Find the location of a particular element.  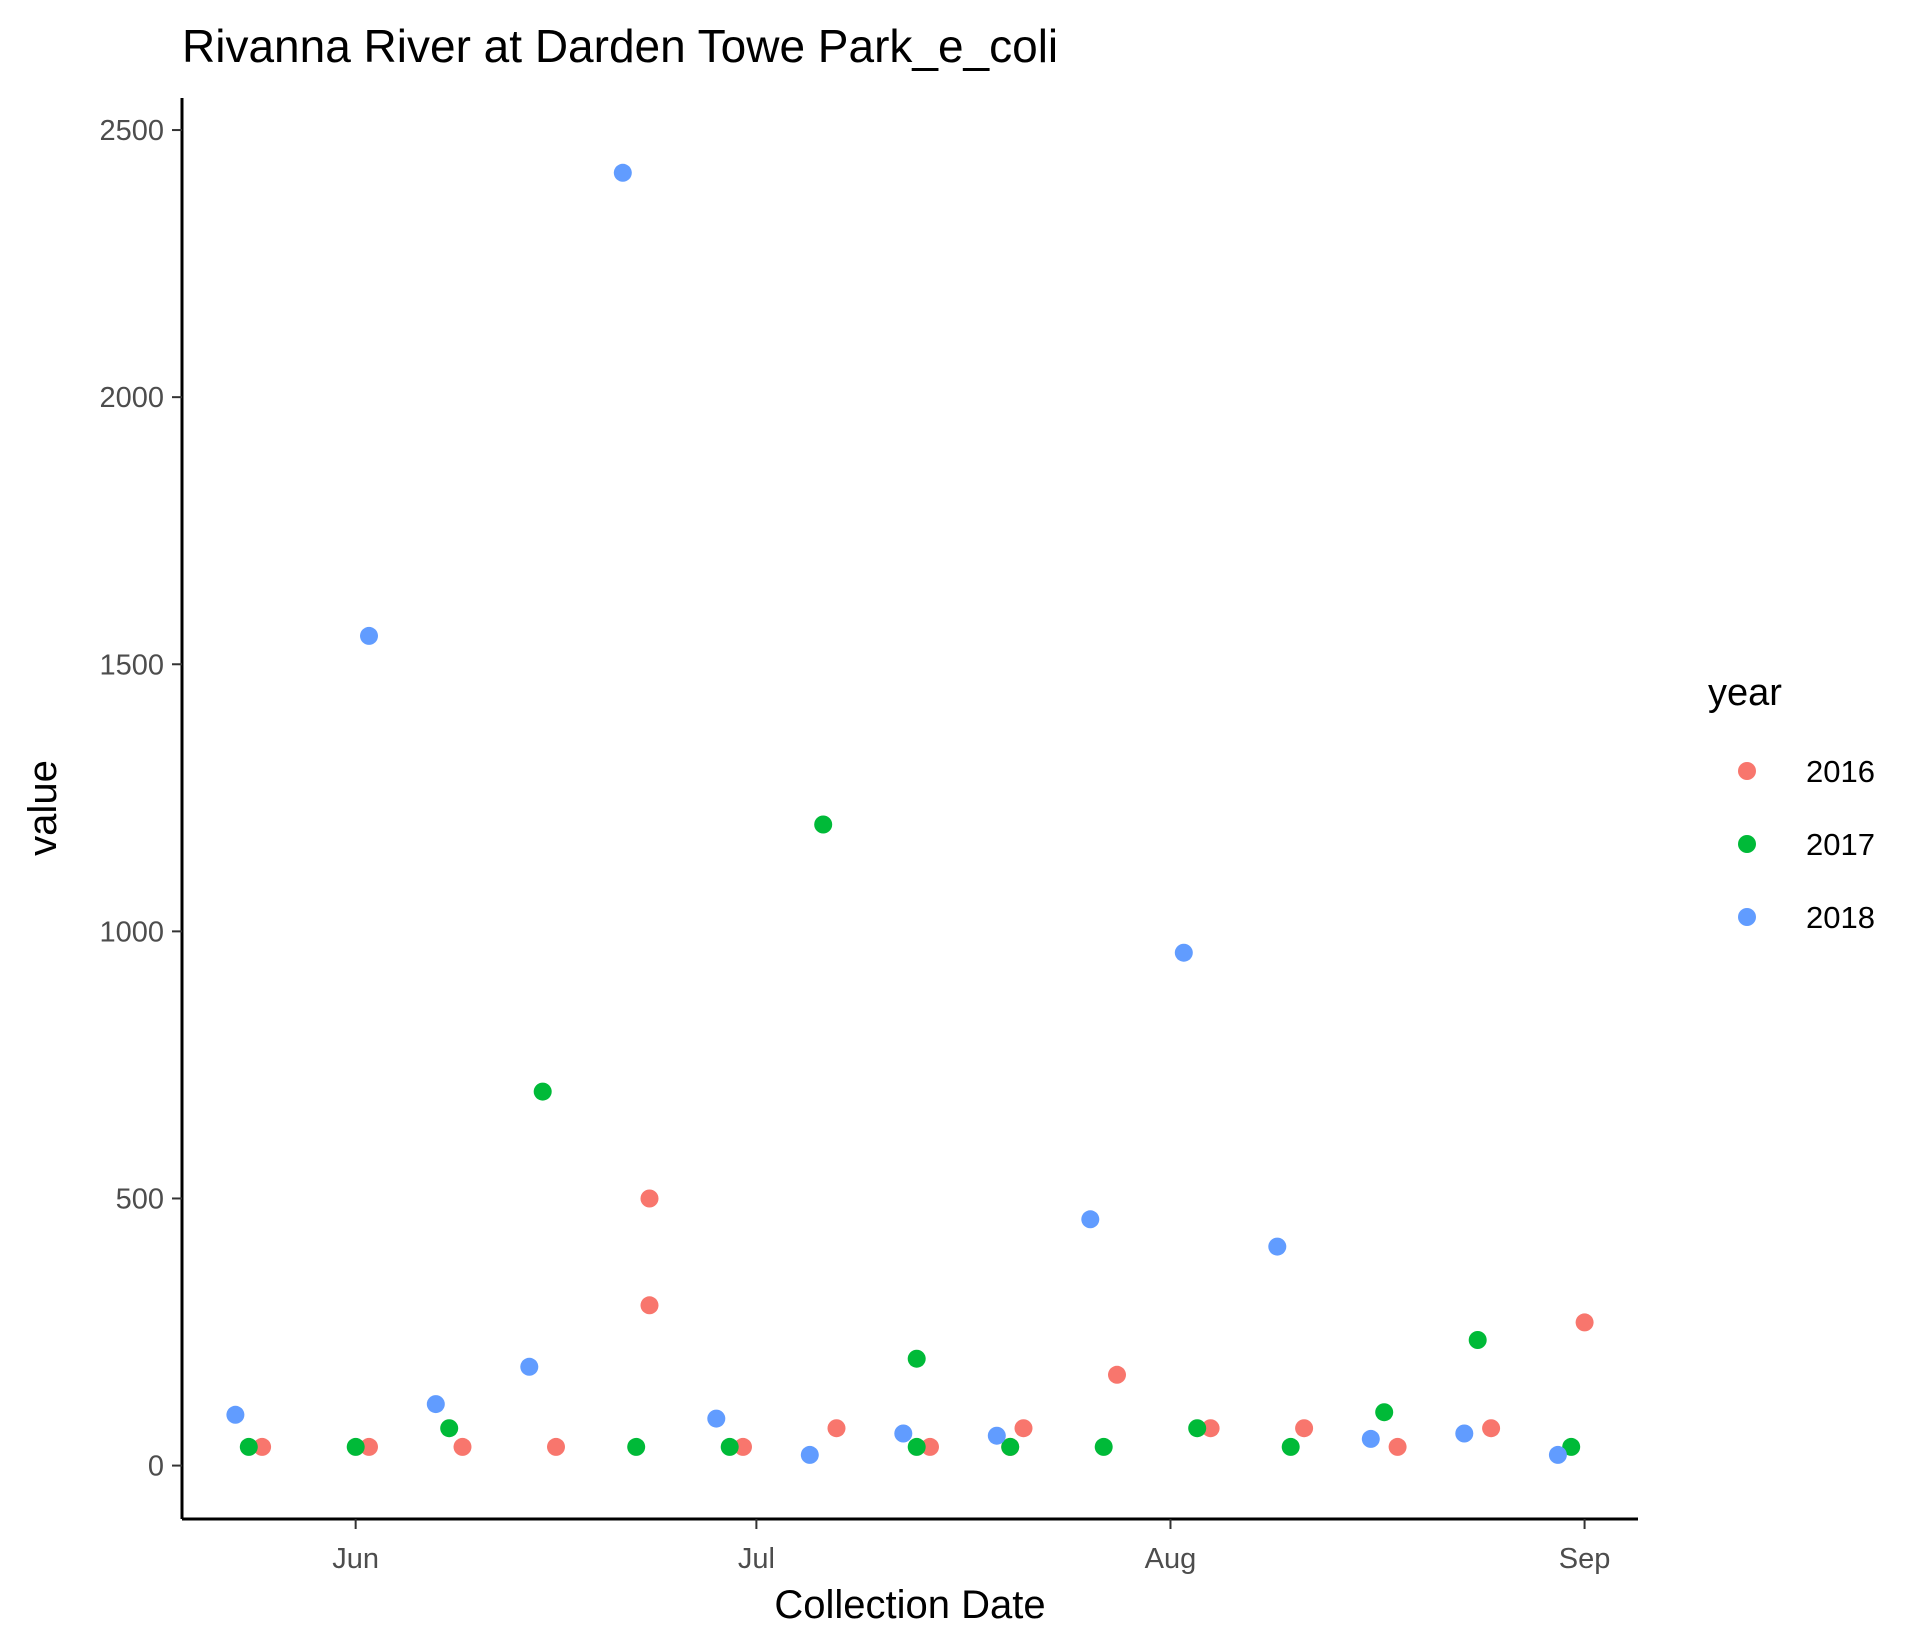

x-tick-label: Sep is located at coordinates (1585, 1559).